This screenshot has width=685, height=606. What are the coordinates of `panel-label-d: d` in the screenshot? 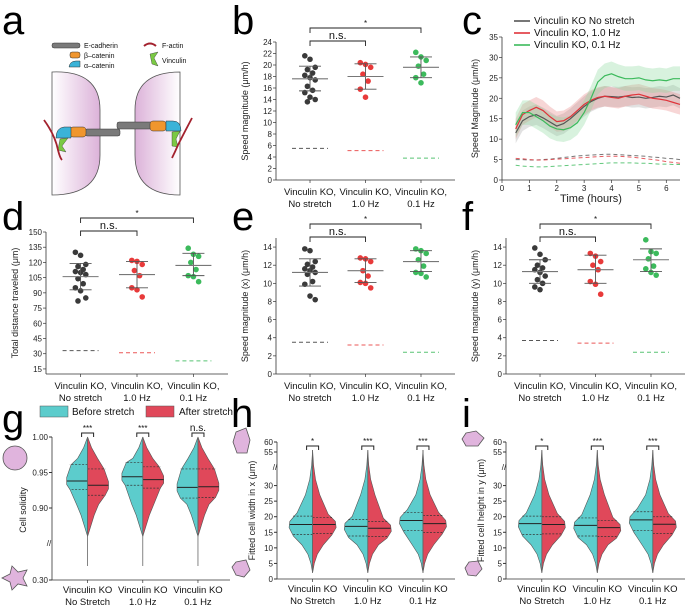 It's located at (13, 217).